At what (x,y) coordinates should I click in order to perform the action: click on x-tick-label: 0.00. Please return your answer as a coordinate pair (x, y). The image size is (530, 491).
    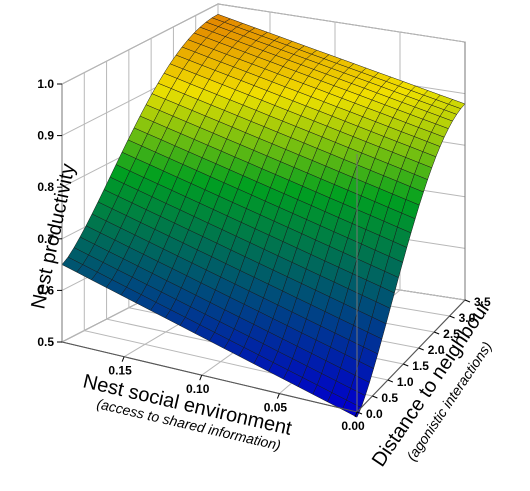
    Looking at the image, I should click on (353, 426).